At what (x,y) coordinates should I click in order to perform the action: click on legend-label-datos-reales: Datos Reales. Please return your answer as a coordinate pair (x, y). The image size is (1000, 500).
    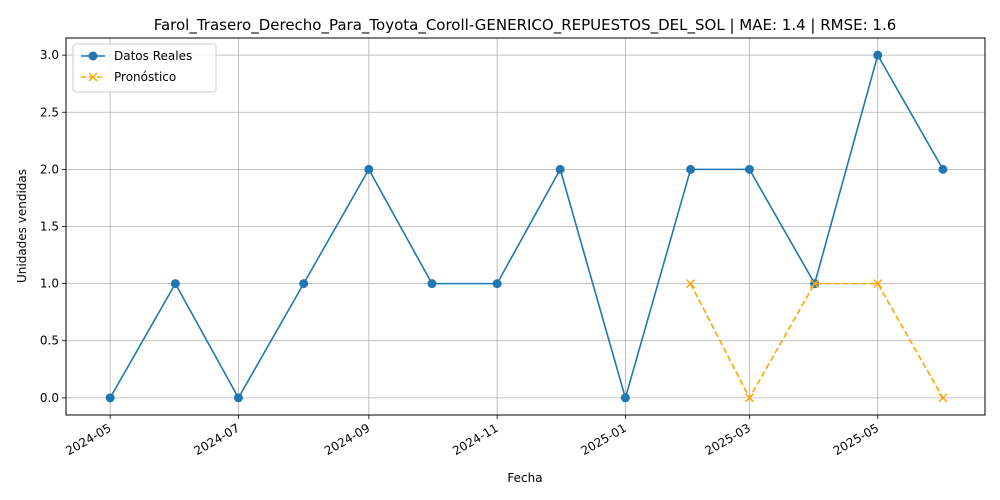
    Looking at the image, I should click on (153, 56).